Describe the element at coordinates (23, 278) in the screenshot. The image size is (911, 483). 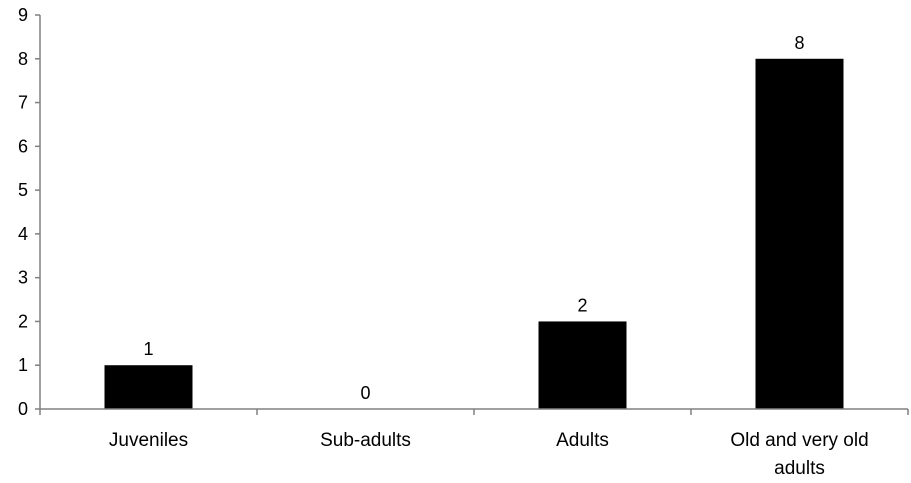
I see `y-tick-label: 3` at that location.